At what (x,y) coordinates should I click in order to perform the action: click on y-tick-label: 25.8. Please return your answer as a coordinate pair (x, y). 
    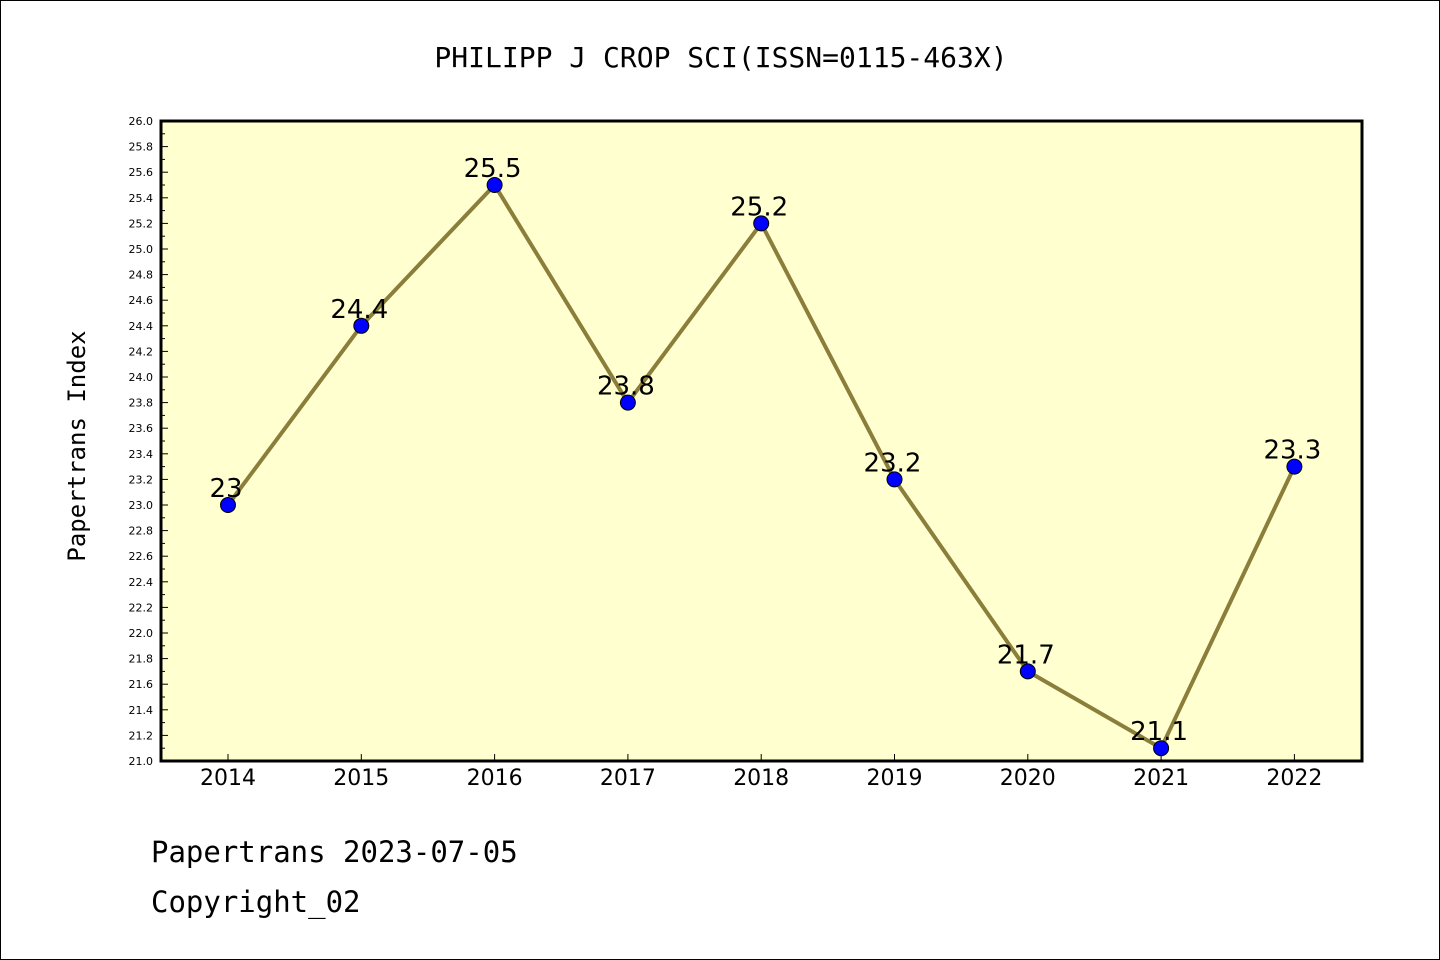
    Looking at the image, I should click on (141, 147).